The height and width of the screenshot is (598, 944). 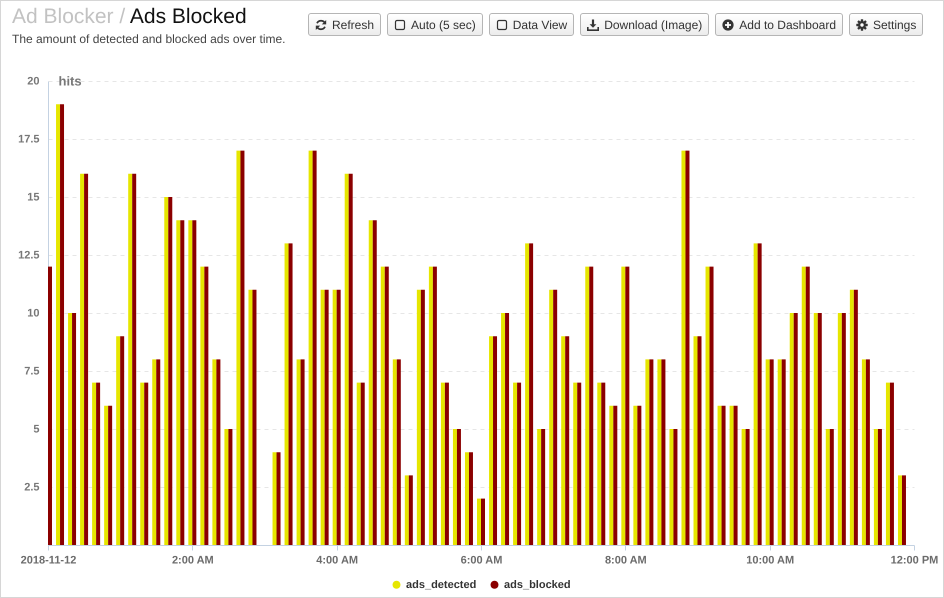 I want to click on button: Download (Image), so click(x=645, y=24).